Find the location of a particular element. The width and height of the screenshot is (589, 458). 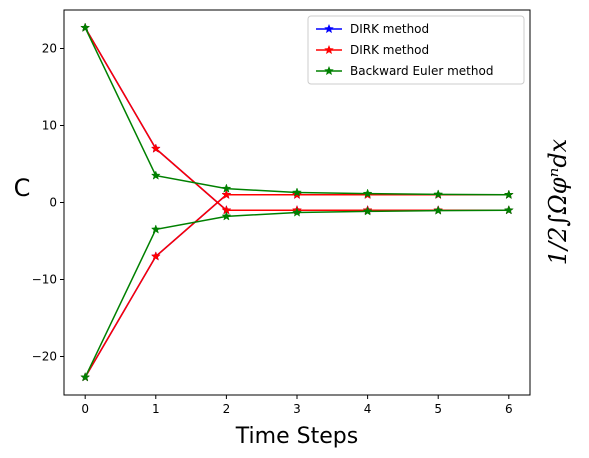

legend-label-0: DIRK method is located at coordinates (389, 29).